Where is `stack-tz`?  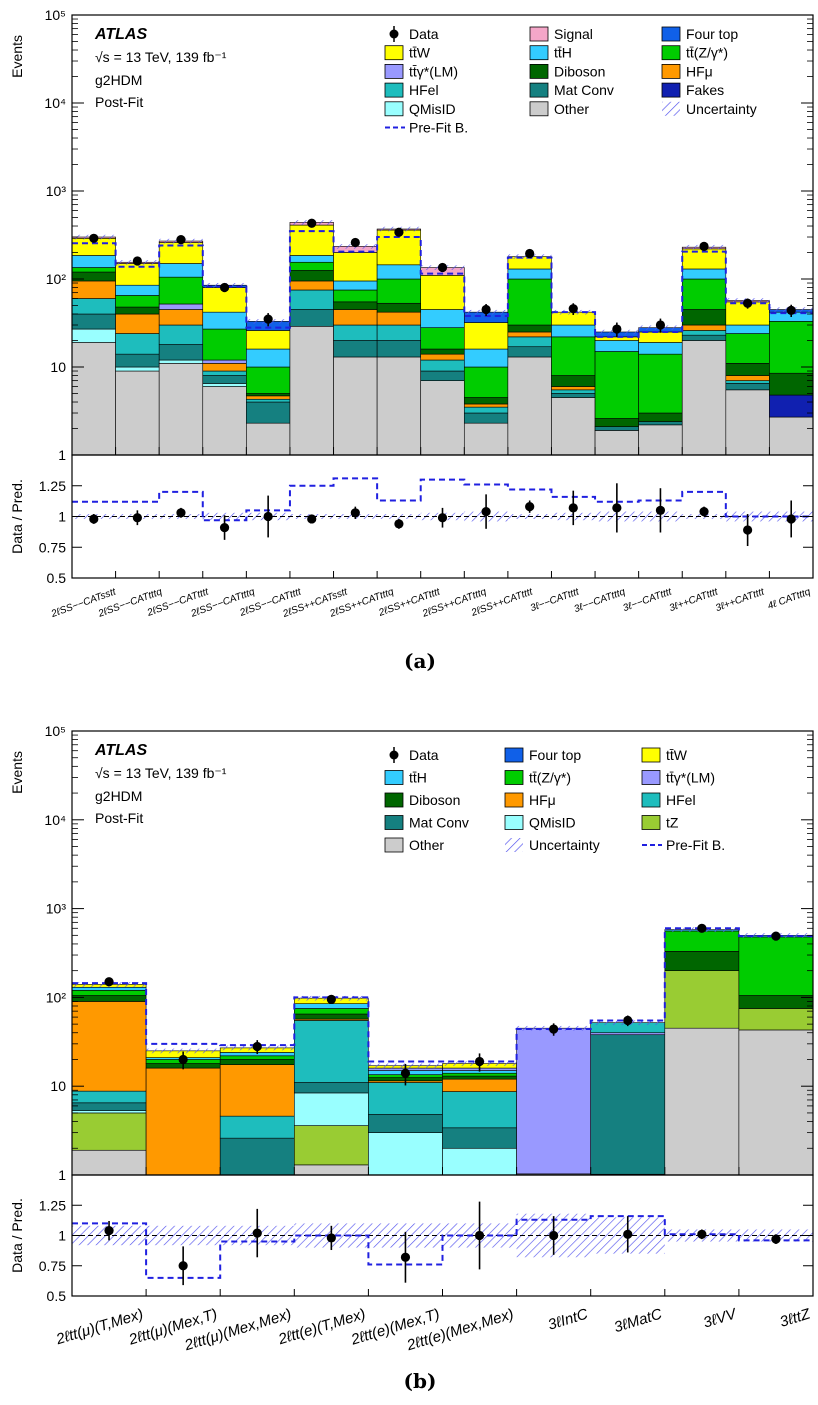
stack-tz is located at coordinates (776, 1019).